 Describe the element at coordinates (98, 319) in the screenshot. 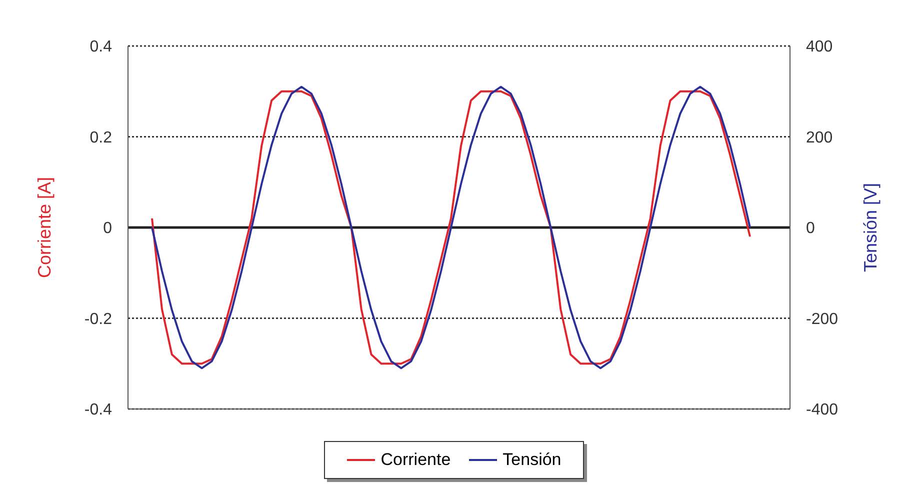

I see `y-tick-label: -0.2` at that location.